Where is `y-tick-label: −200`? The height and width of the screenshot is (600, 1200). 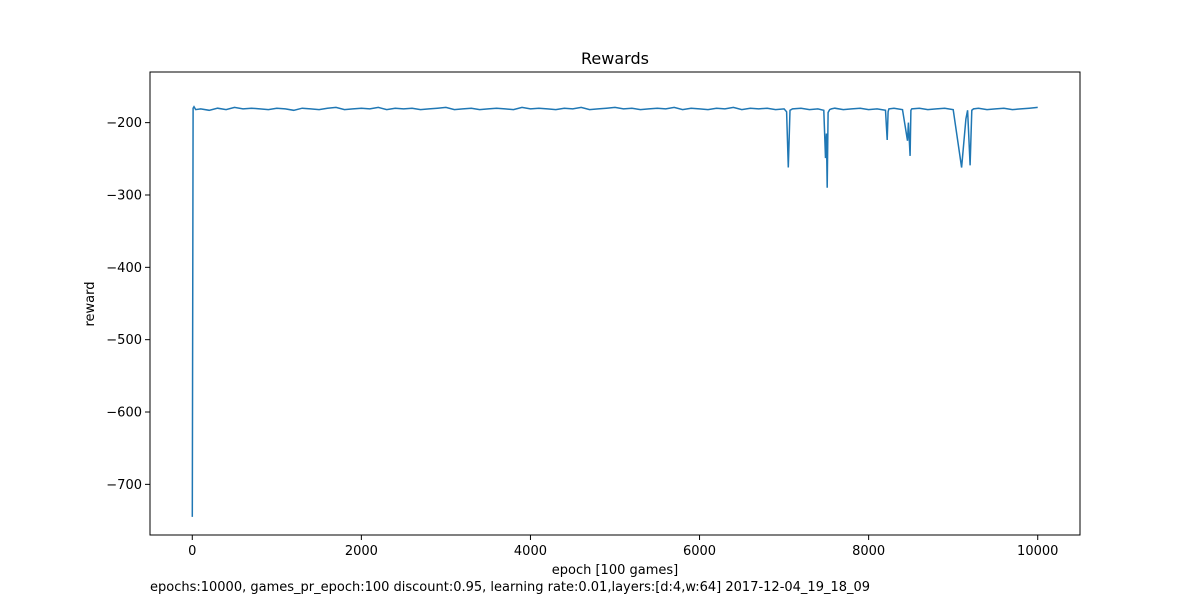 y-tick-label: −200 is located at coordinates (124, 123).